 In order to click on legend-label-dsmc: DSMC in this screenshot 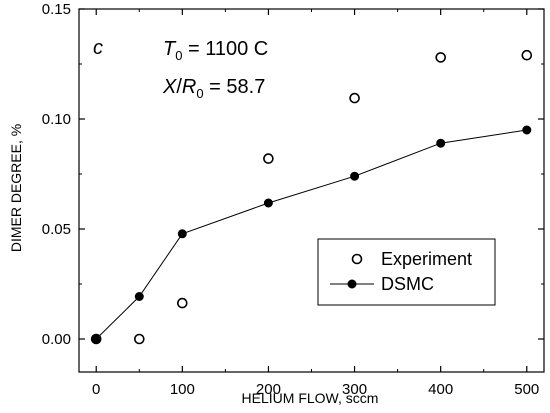, I will do `click(407, 284)`.